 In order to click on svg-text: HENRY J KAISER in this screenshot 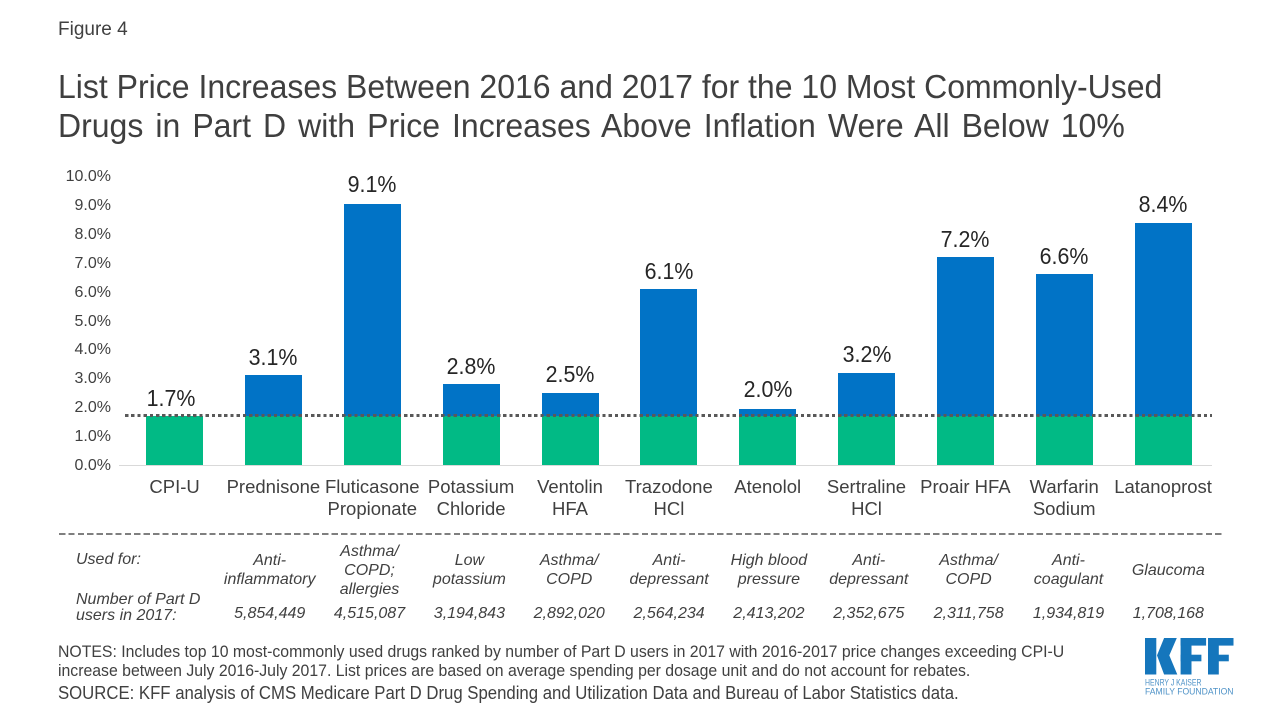, I will do `click(1173, 682)`.